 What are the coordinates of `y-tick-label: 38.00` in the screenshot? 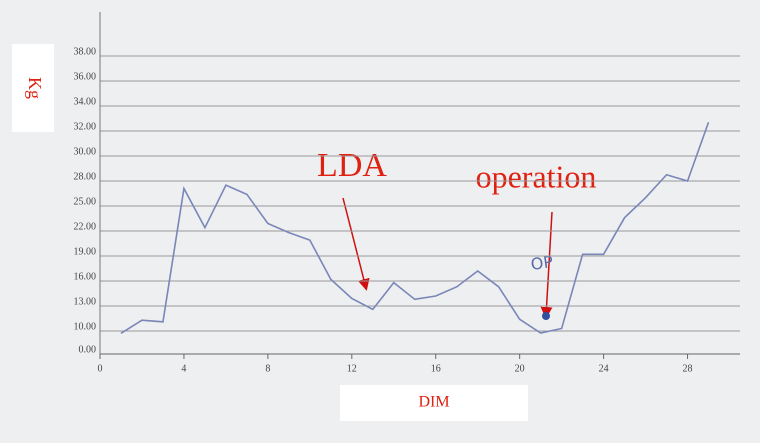 It's located at (85, 51).